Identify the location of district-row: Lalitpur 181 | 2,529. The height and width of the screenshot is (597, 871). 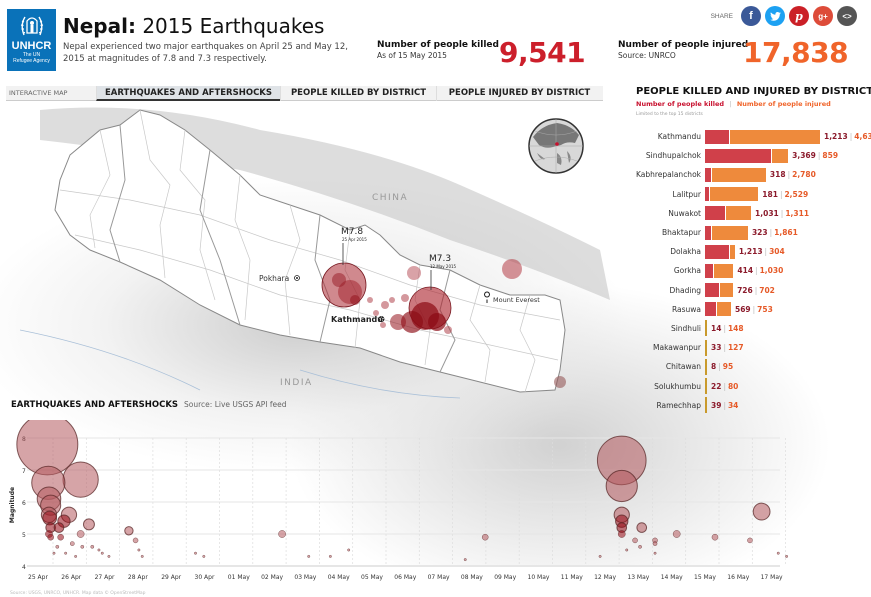
(748, 194).